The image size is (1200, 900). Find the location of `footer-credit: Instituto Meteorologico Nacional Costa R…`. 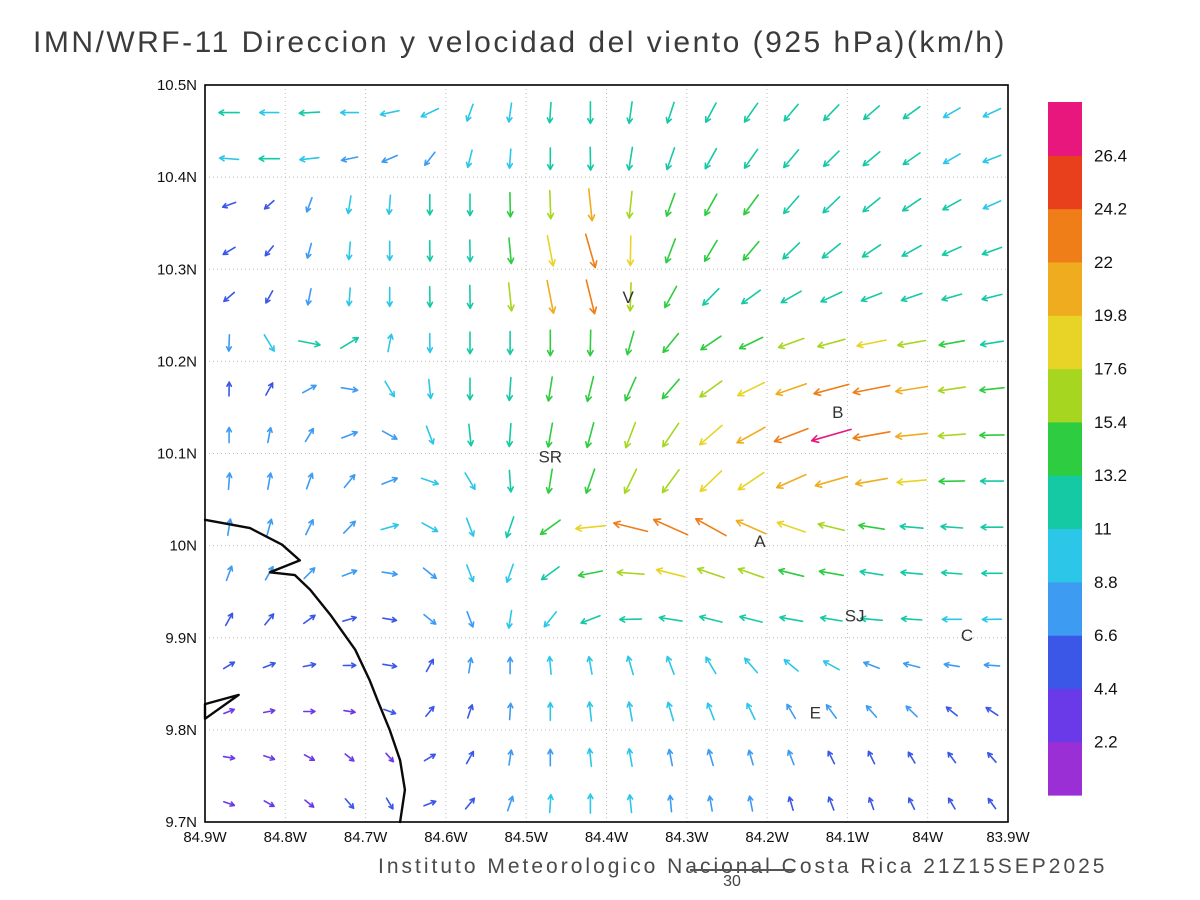

footer-credit: Instituto Meteorologico Nacional Costa R… is located at coordinates (743, 866).